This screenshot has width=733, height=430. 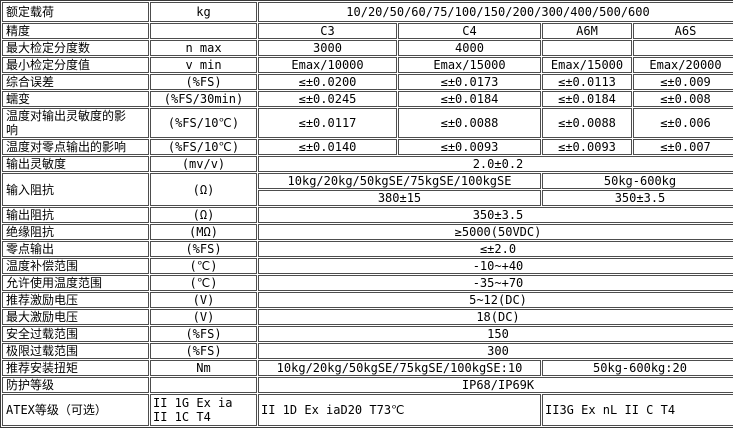 What do you see at coordinates (75, 249) in the screenshot?
I see `zero-output-label: 零点输出` at bounding box center [75, 249].